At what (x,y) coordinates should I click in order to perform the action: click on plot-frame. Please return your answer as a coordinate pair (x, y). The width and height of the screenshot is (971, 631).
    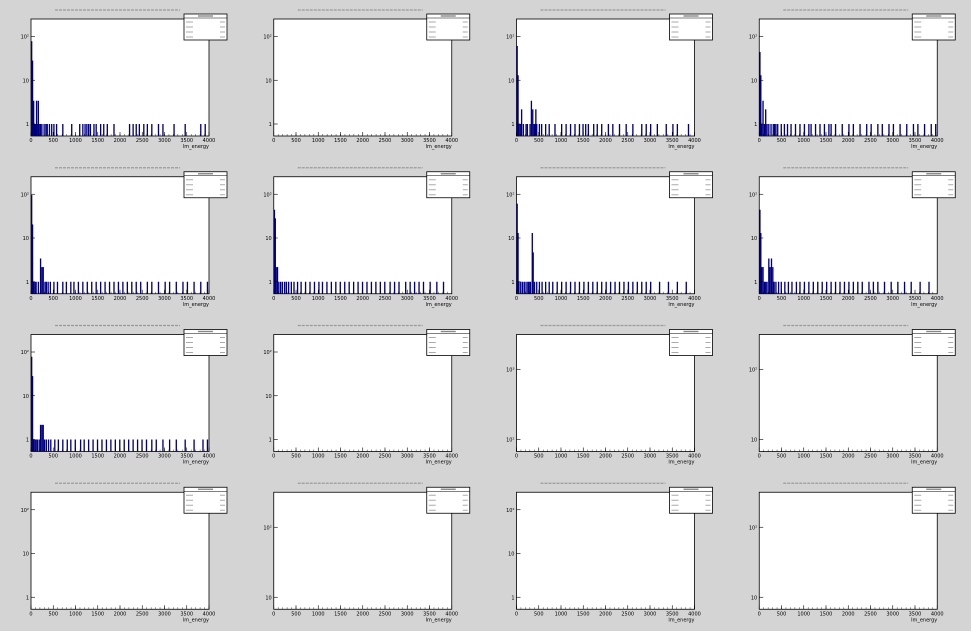
    Looking at the image, I should click on (363, 550).